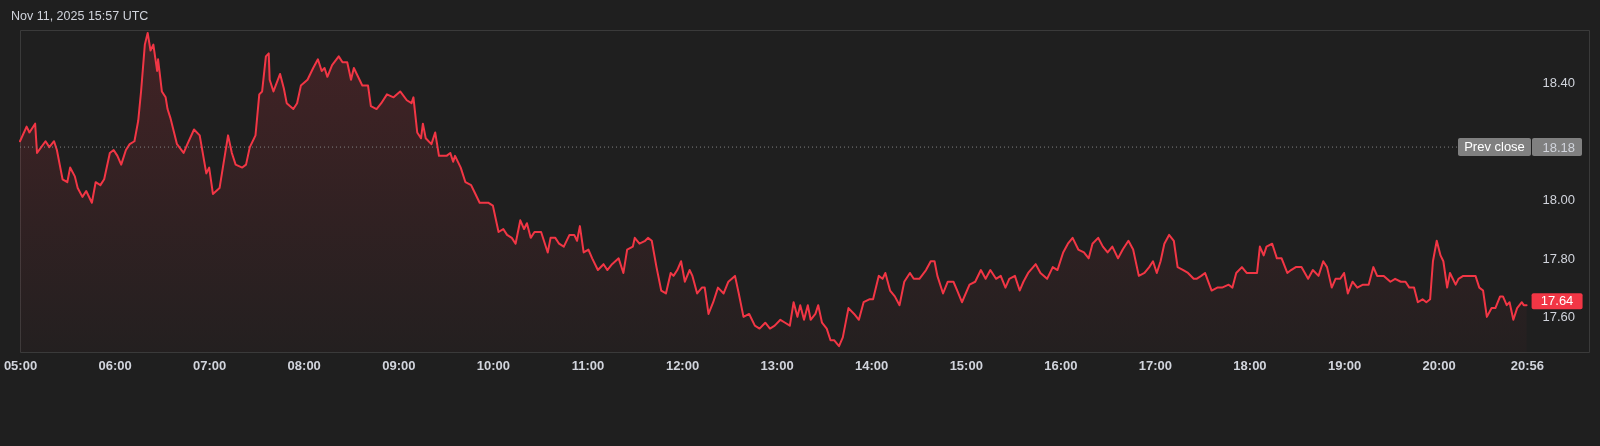 The width and height of the screenshot is (1600, 446). I want to click on x-tick-label: 15:00, so click(966, 365).